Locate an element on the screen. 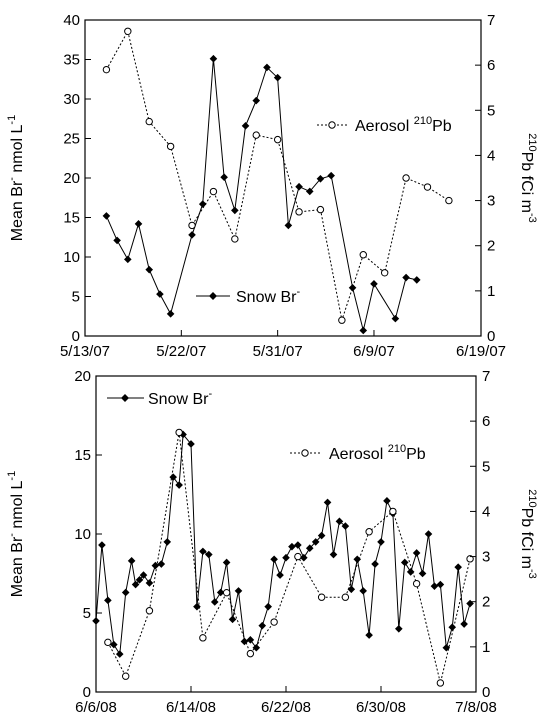 The width and height of the screenshot is (539, 724). top-left-tick-label: 25 is located at coordinates (71, 139).